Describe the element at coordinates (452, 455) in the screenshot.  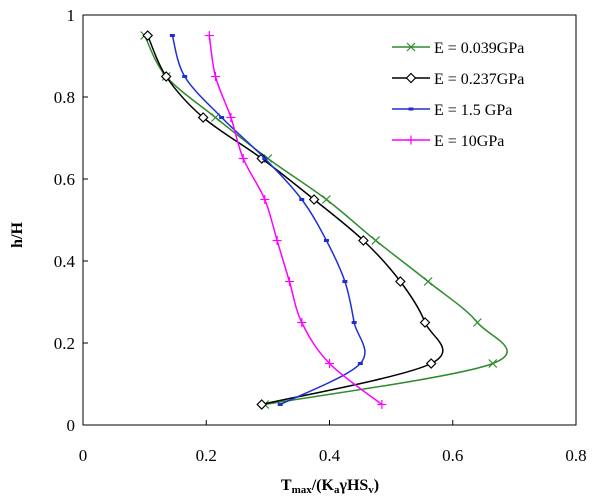
I see `x-tick-label: 0.6` at that location.